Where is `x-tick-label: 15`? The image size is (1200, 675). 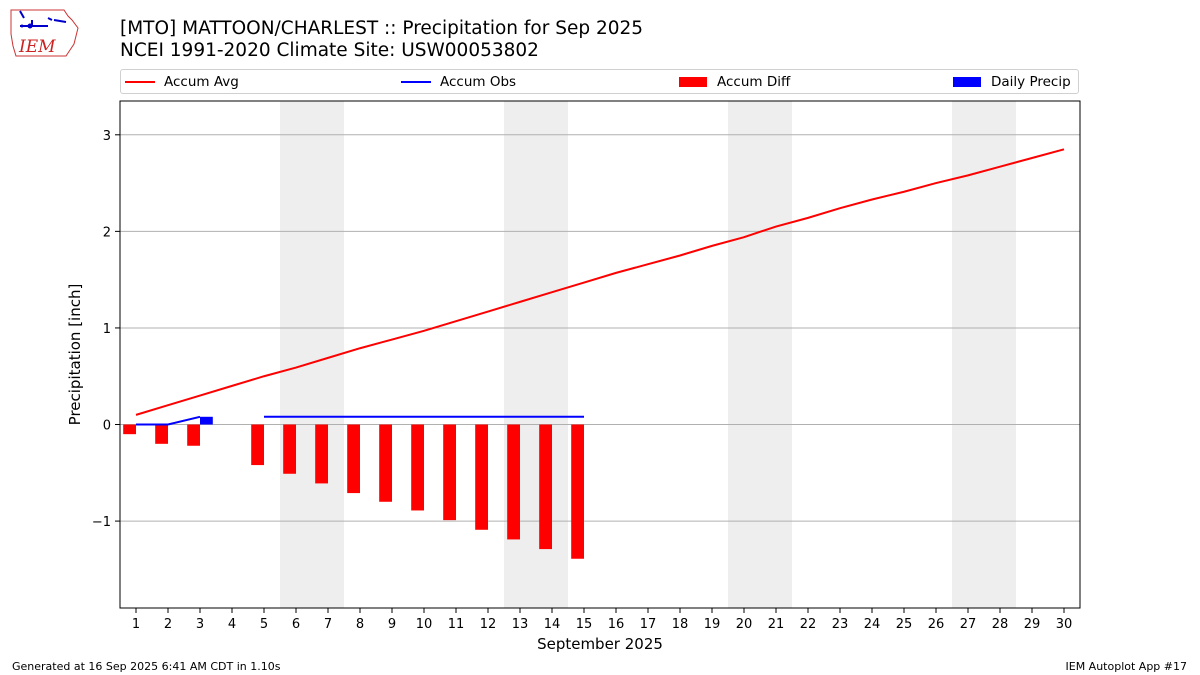 x-tick-label: 15 is located at coordinates (584, 624).